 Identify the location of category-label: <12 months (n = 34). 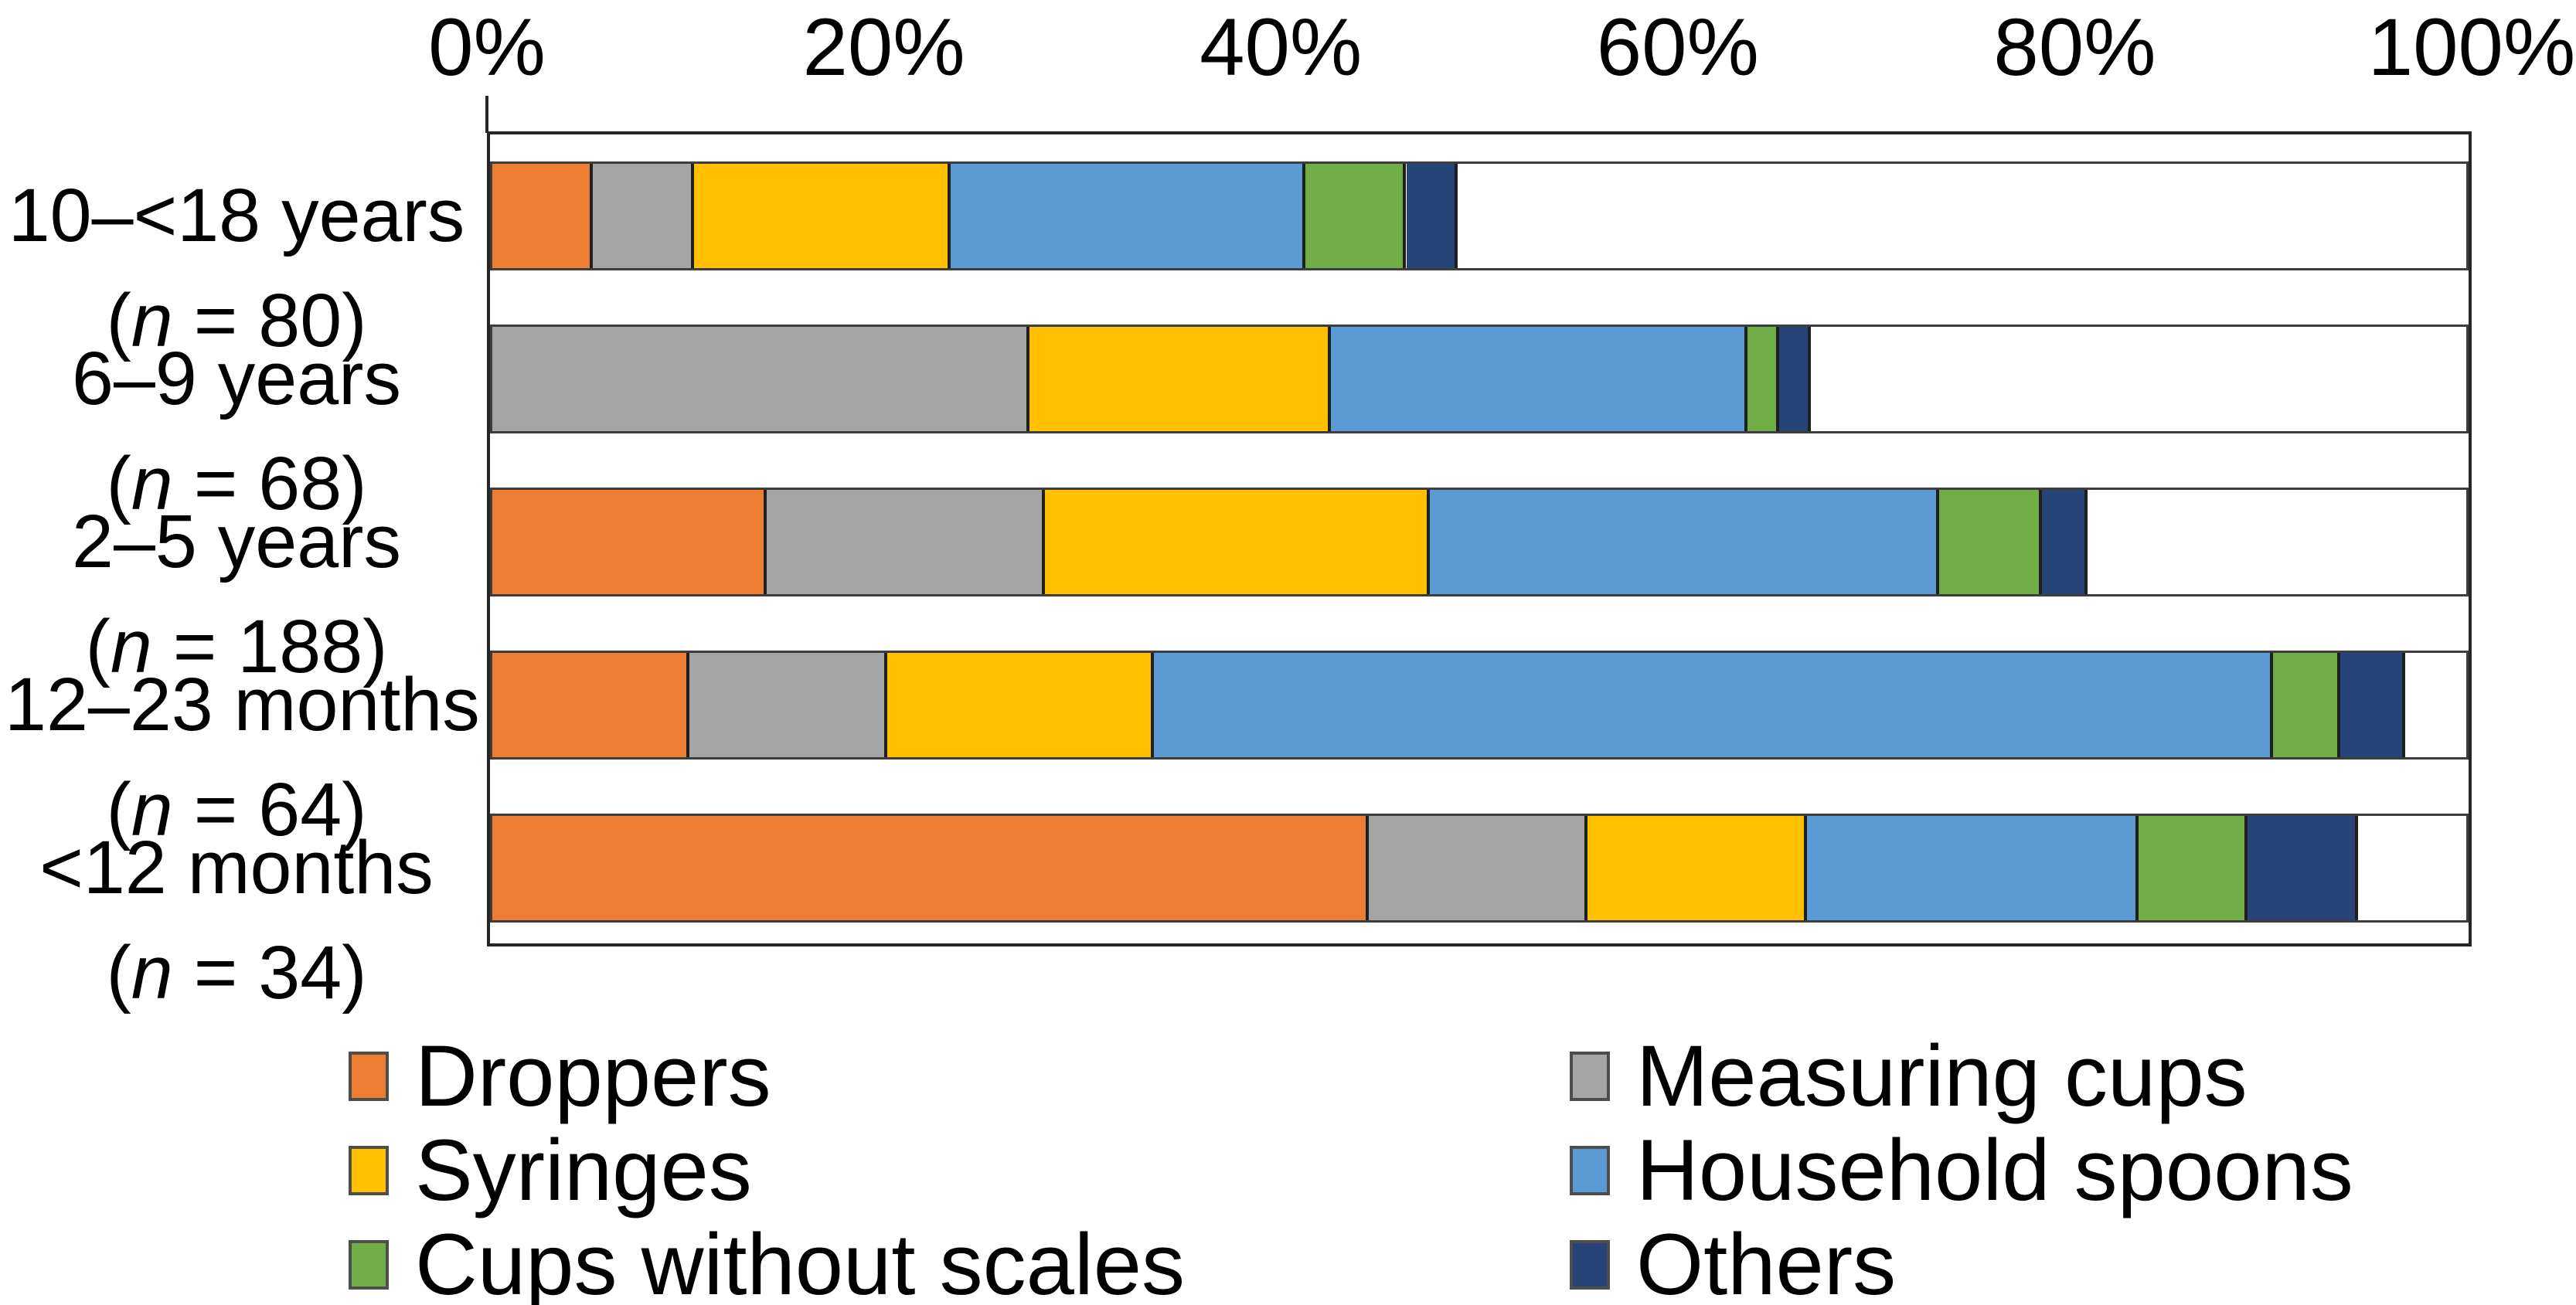
(236, 919).